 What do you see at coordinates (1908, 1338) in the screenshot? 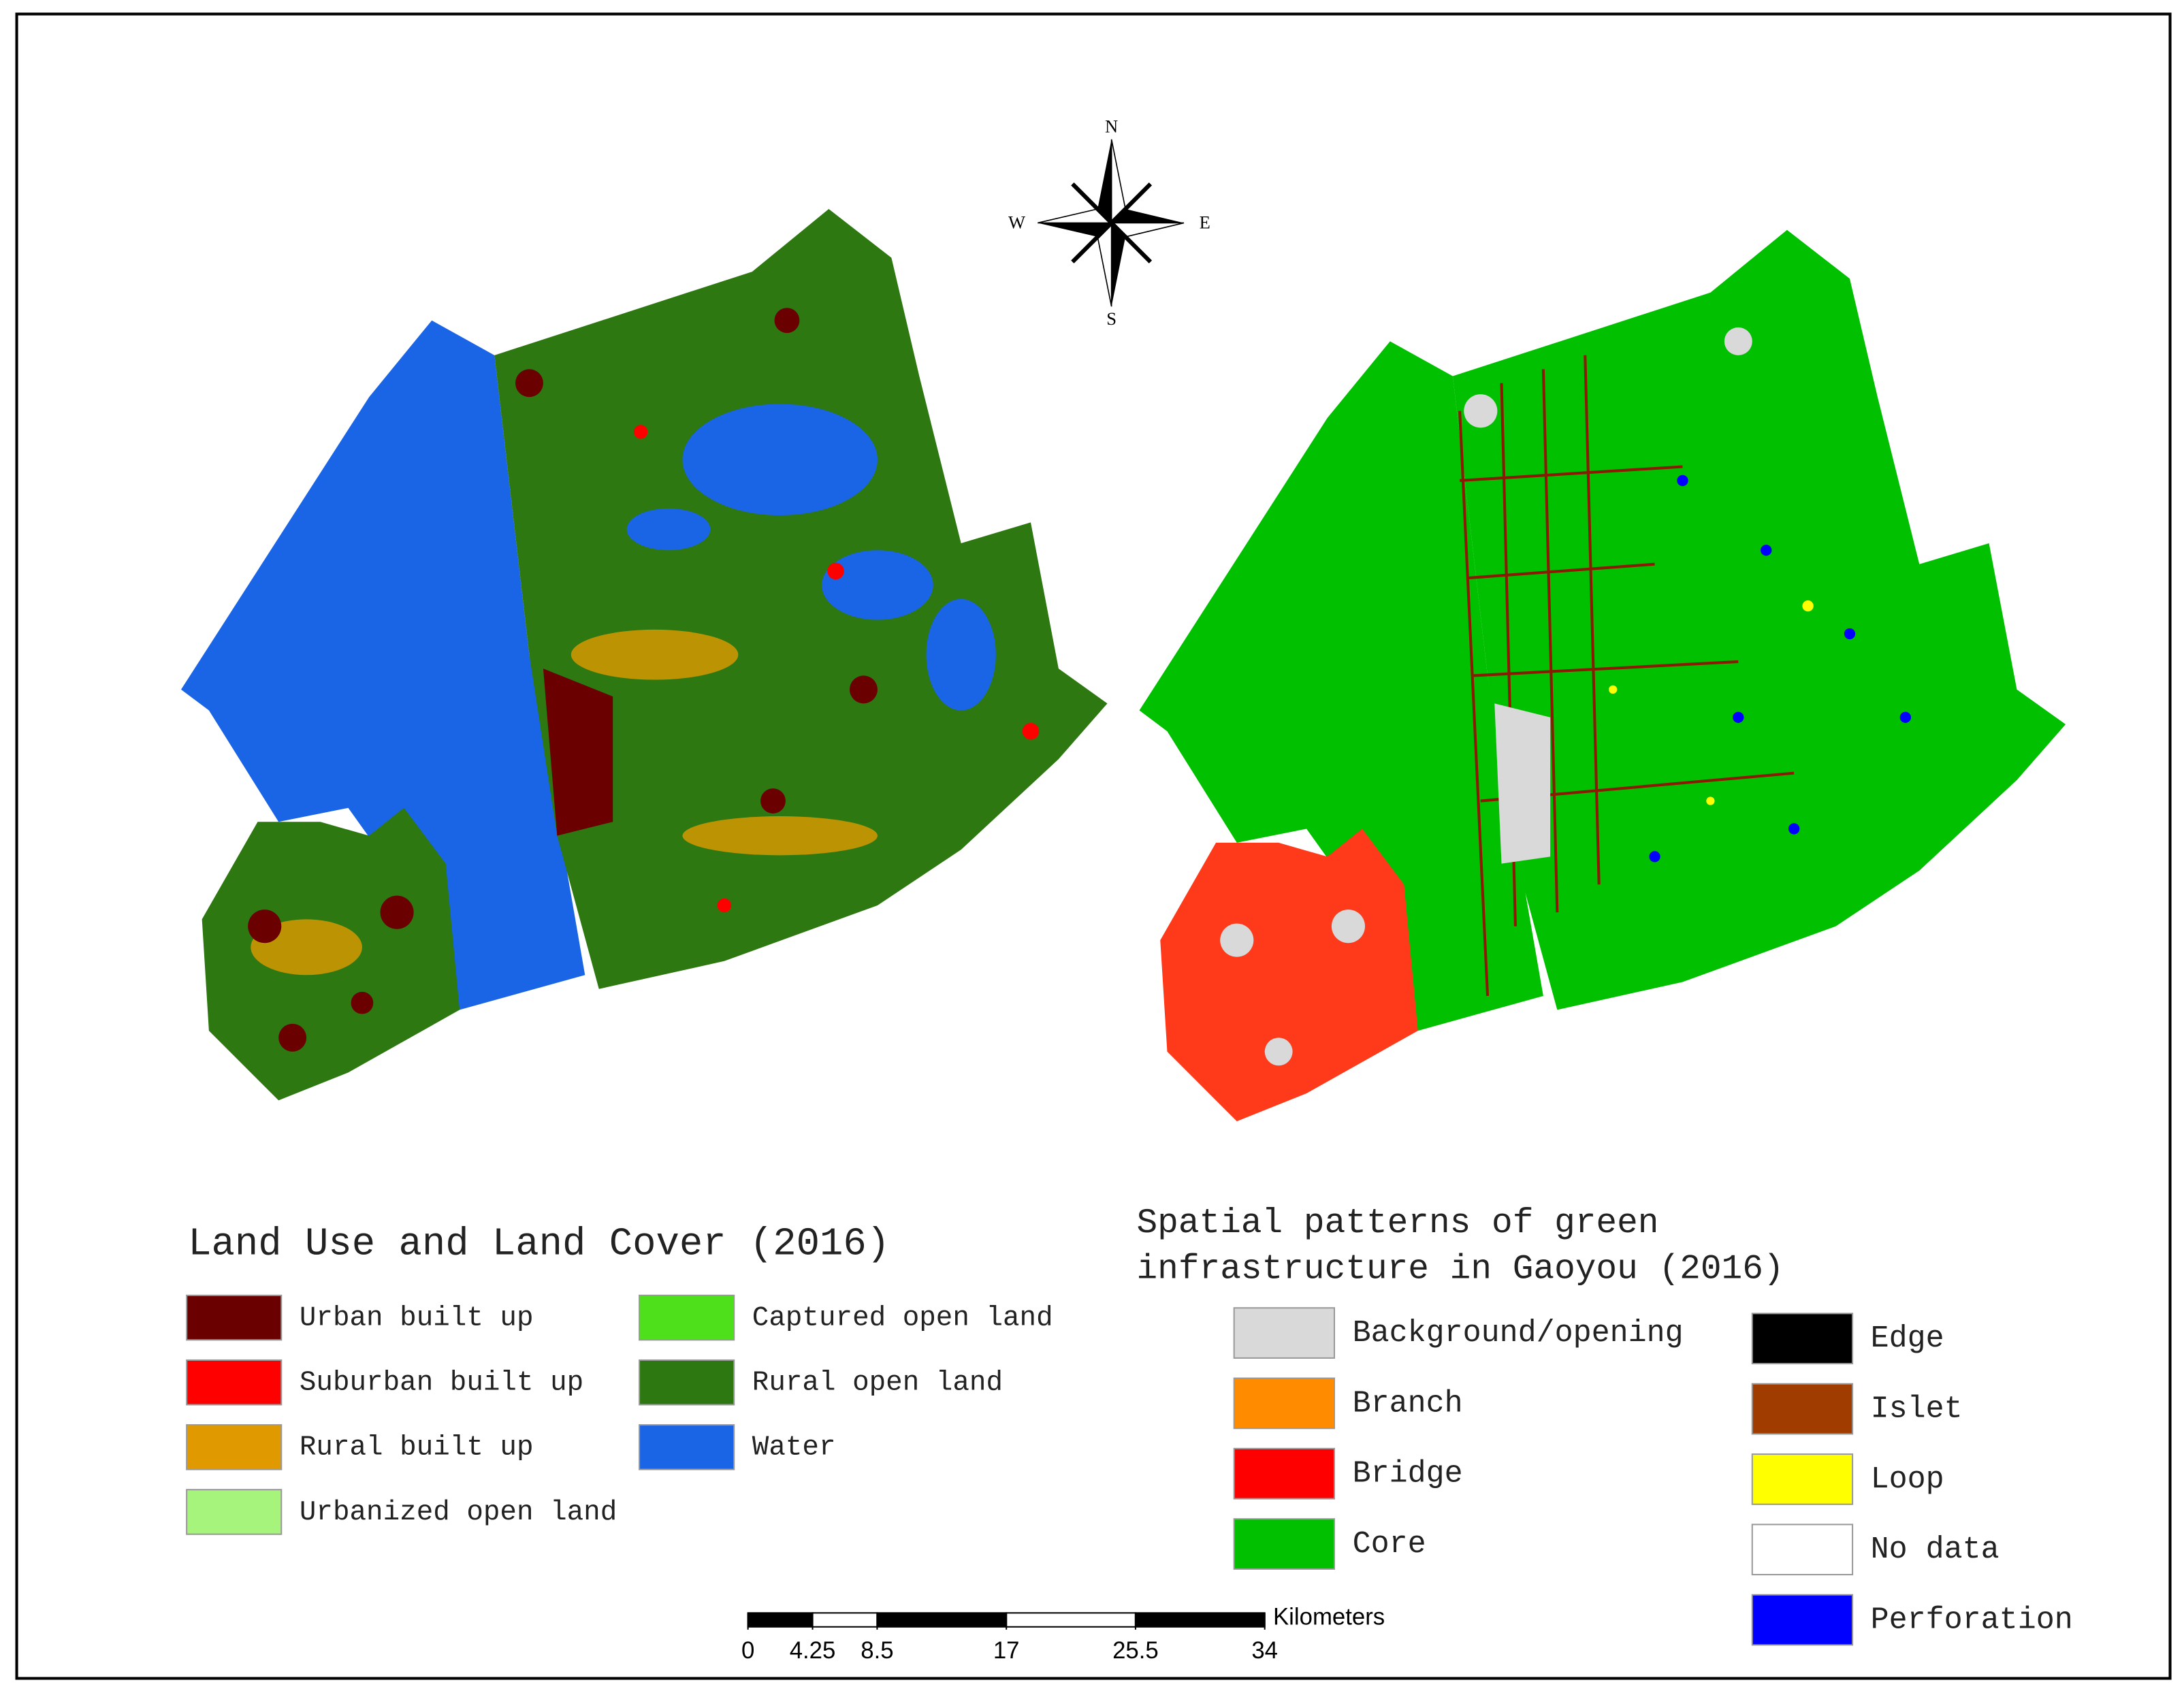
I see `legend-label: Edge` at bounding box center [1908, 1338].